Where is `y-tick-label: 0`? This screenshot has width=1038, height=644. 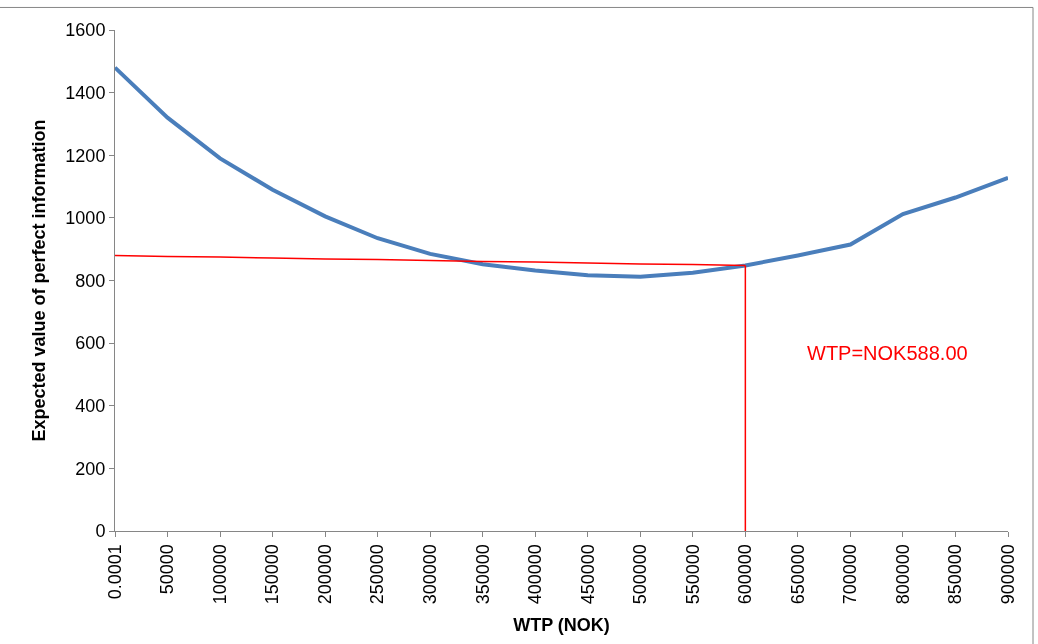
y-tick-label: 0 is located at coordinates (100, 531).